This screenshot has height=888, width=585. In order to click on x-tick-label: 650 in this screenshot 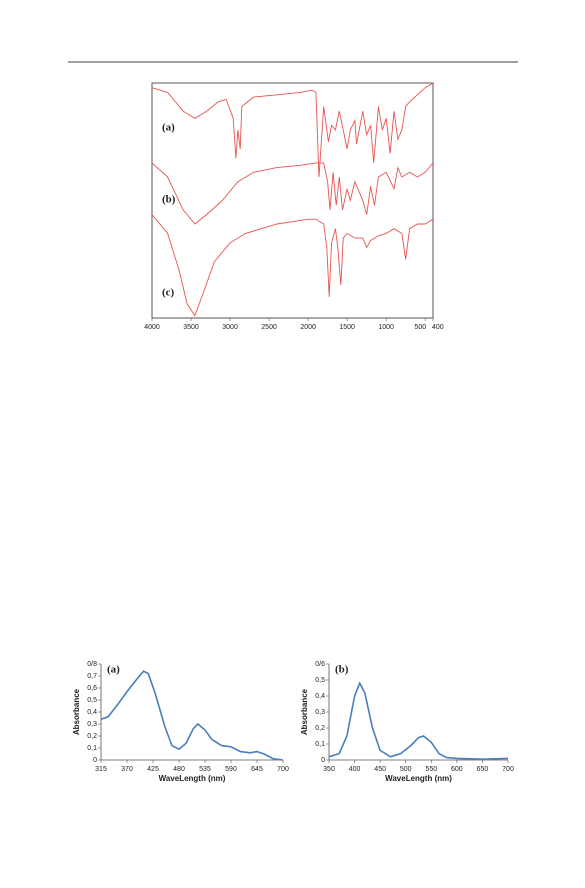, I will do `click(483, 769)`.